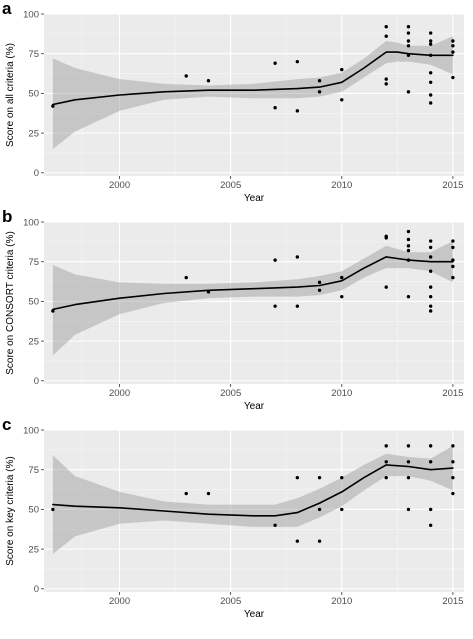  Describe the element at coordinates (7, 216) in the screenshot. I see `panel-letter: b` at that location.